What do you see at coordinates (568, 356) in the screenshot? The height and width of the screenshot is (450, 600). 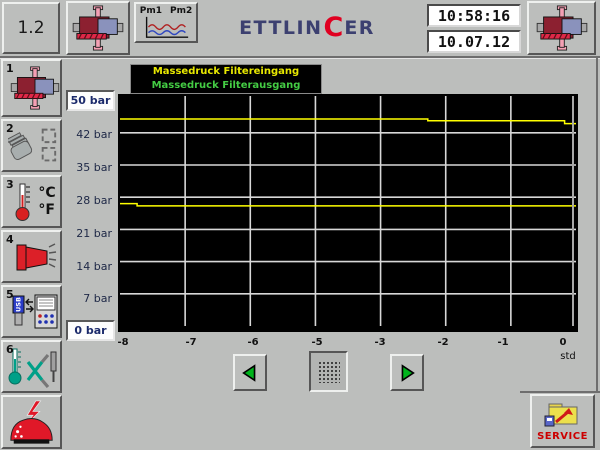 I see `x-axis-unit: std` at bounding box center [568, 356].